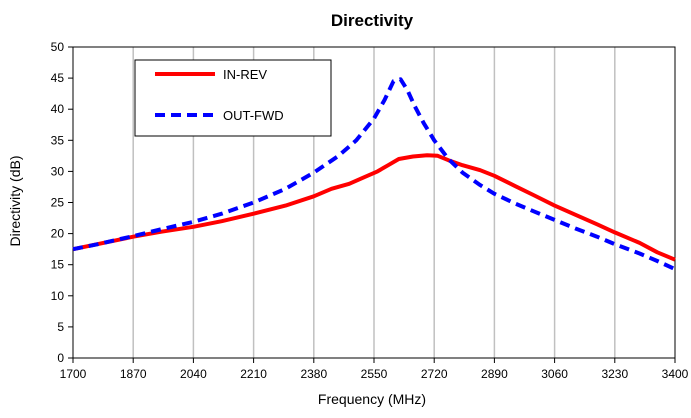 The width and height of the screenshot is (691, 418). What do you see at coordinates (313, 374) in the screenshot?
I see `x-tick-label: 2380` at bounding box center [313, 374].